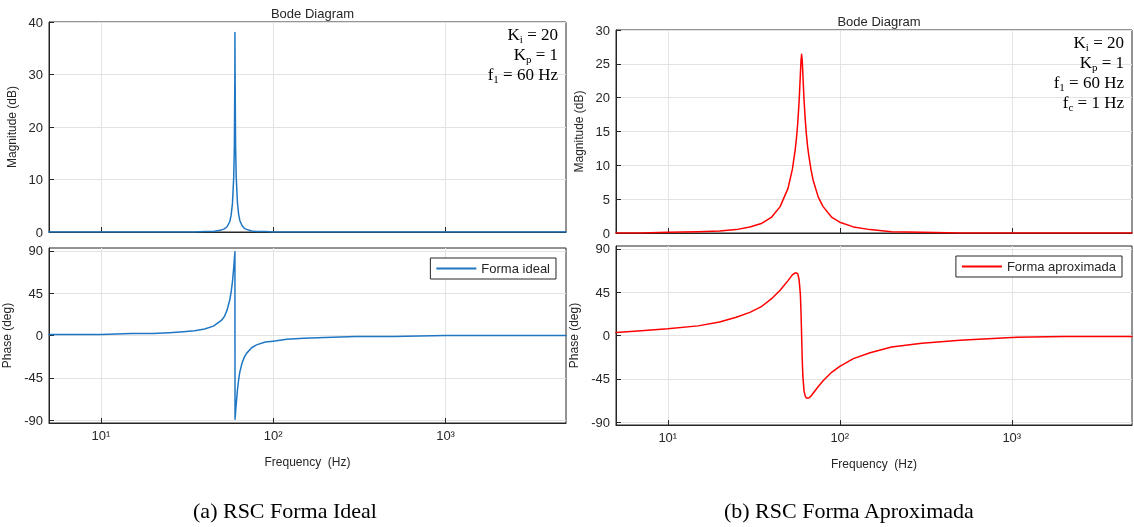 The height and width of the screenshot is (527, 1134). Describe the element at coordinates (285, 510) in the screenshot. I see `text: (a) RSC Forma Ideal` at that location.